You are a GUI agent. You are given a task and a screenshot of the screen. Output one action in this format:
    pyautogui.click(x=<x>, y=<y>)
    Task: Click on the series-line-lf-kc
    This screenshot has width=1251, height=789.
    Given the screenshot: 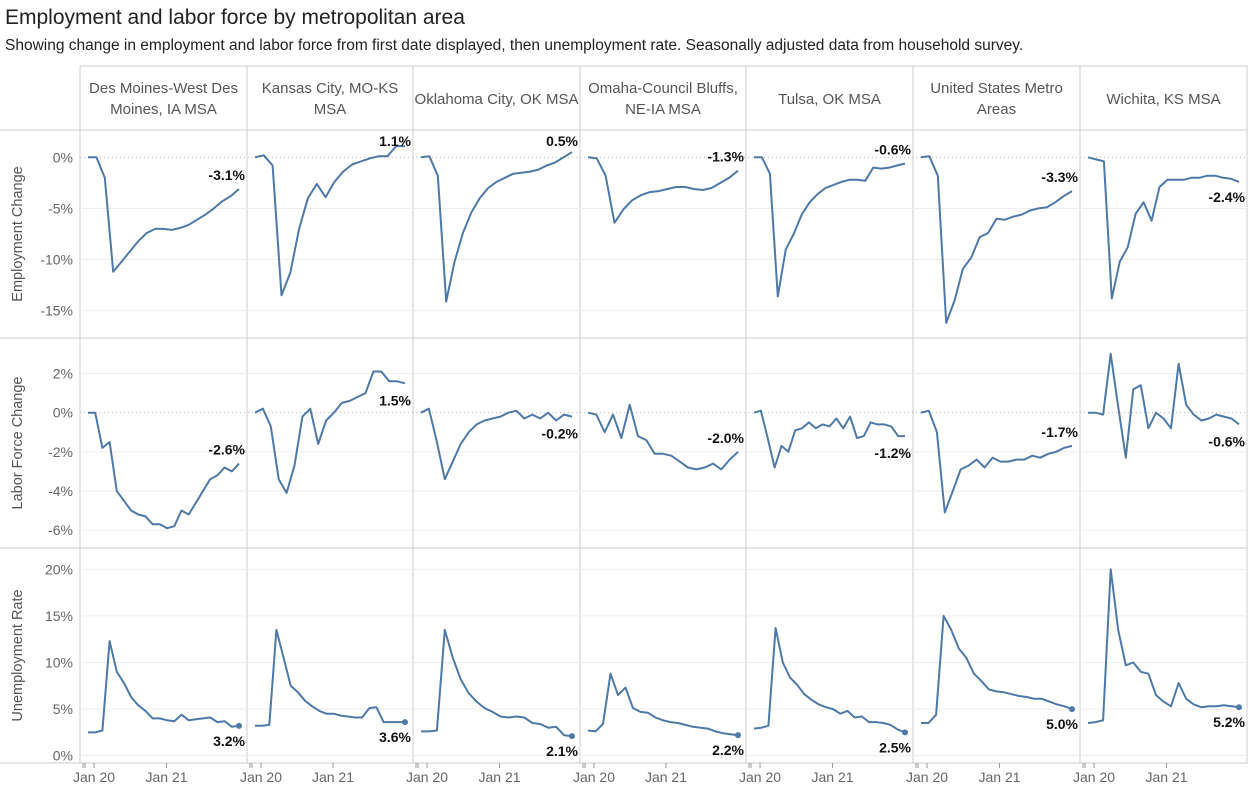 What is the action you would take?
    pyautogui.click(x=330, y=432)
    